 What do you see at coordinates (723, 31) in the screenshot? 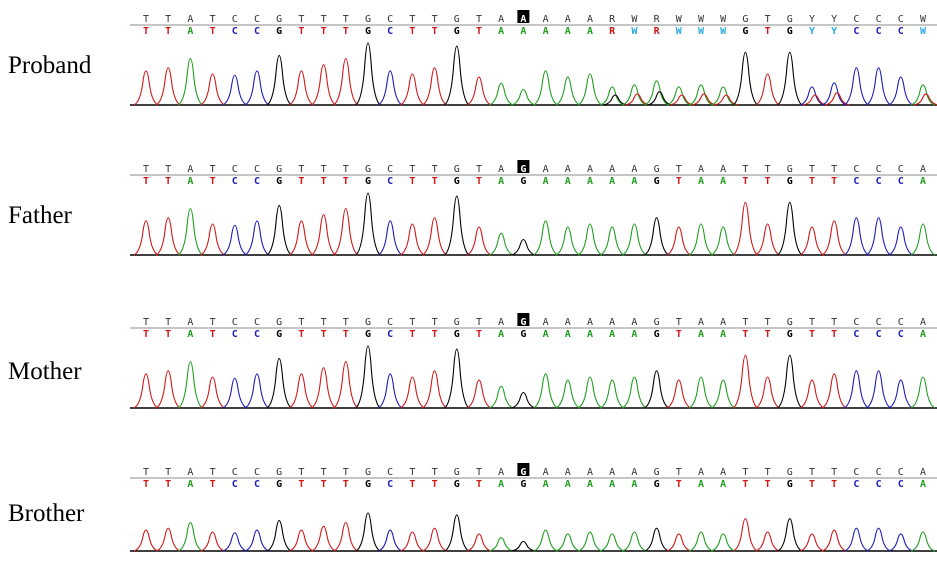
I see `base-call-bottom: W` at bounding box center [723, 31].